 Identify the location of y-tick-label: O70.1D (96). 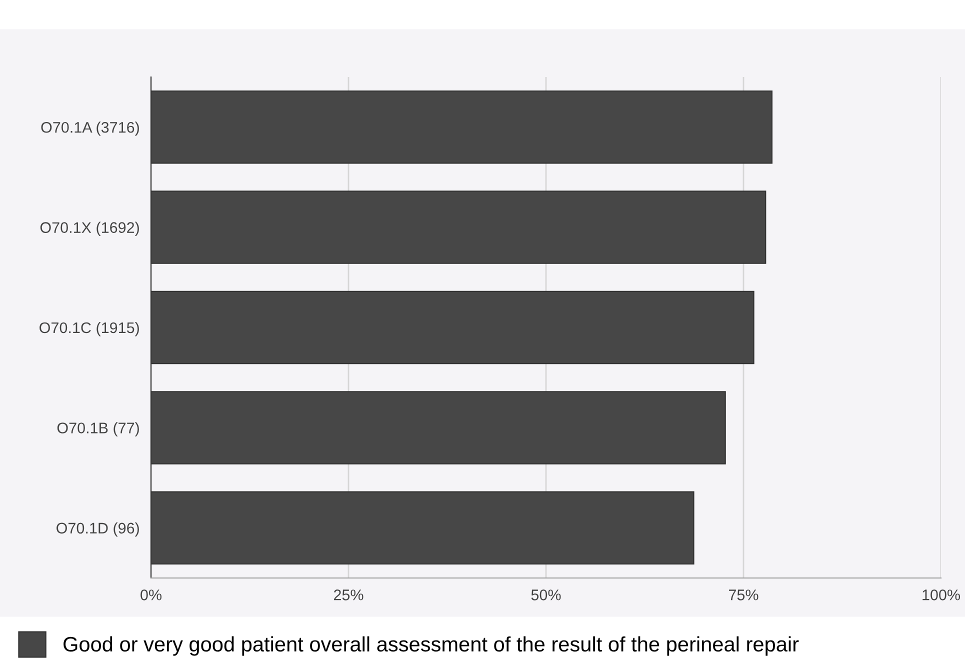
(97, 529).